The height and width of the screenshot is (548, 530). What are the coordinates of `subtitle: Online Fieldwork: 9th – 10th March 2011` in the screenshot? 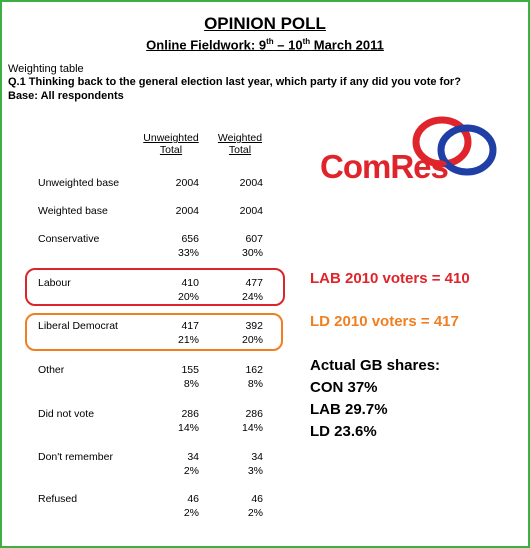 It's located at (265, 44).